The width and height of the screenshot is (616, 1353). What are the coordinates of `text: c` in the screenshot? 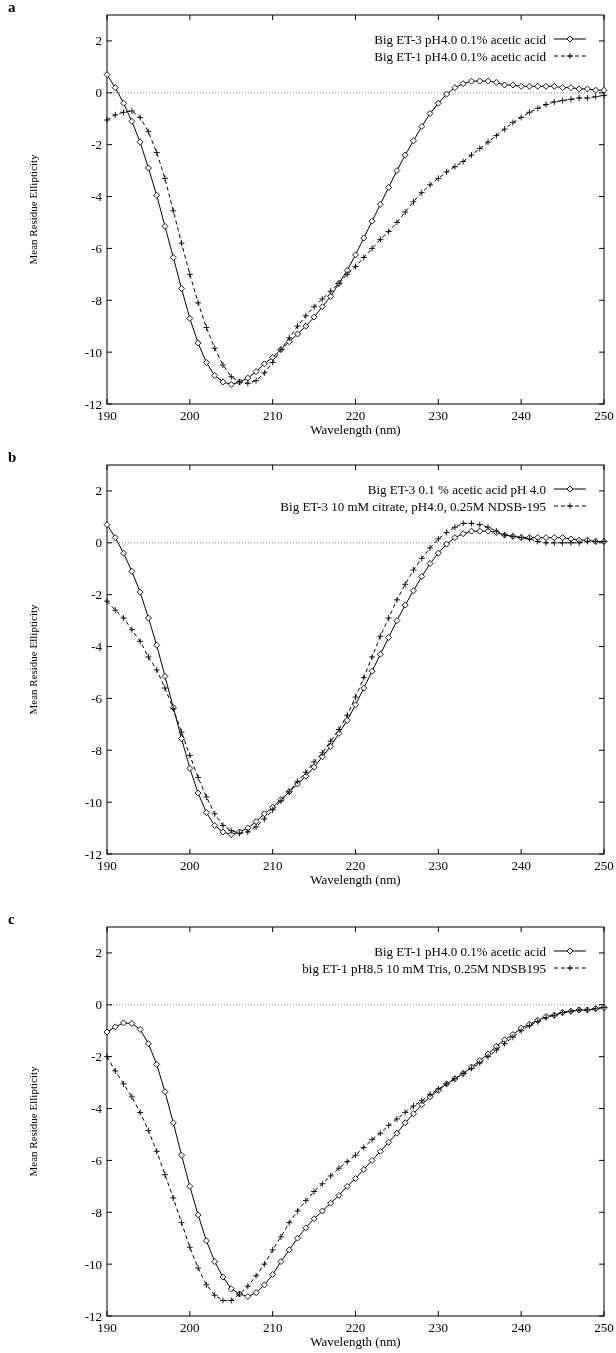 It's located at (11, 919).